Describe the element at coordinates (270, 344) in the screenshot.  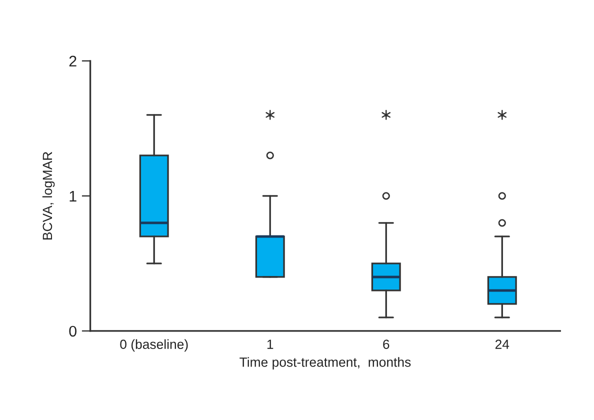
I see `x-tick-label: 1` at that location.